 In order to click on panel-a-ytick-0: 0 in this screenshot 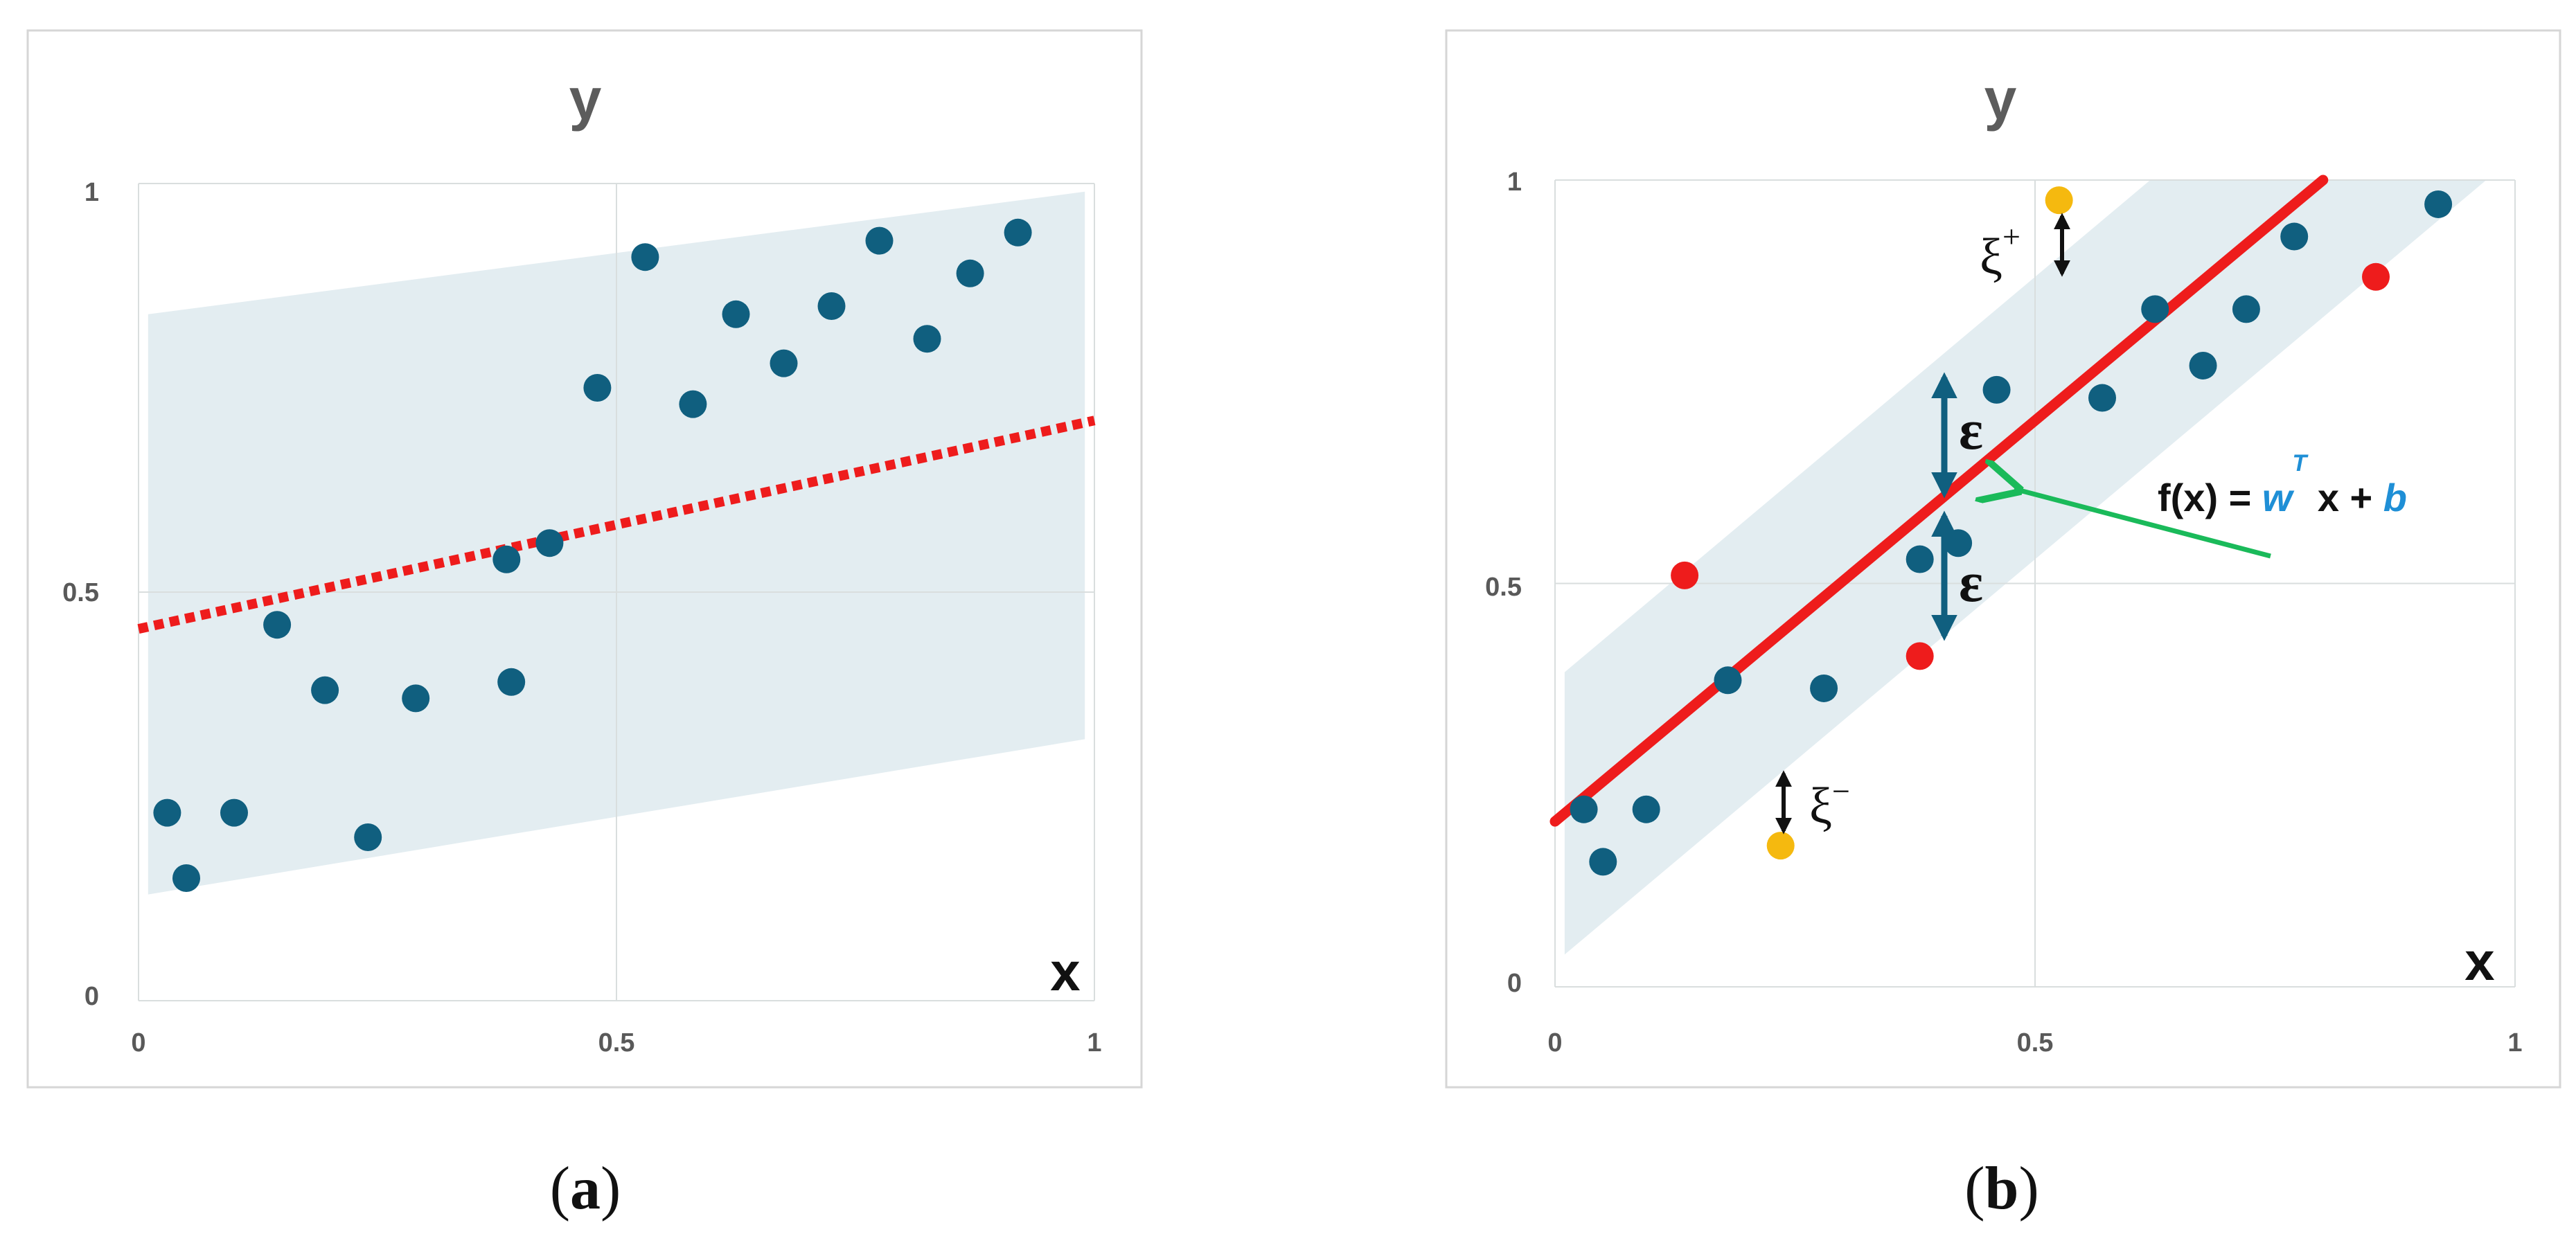, I will do `click(92, 996)`.